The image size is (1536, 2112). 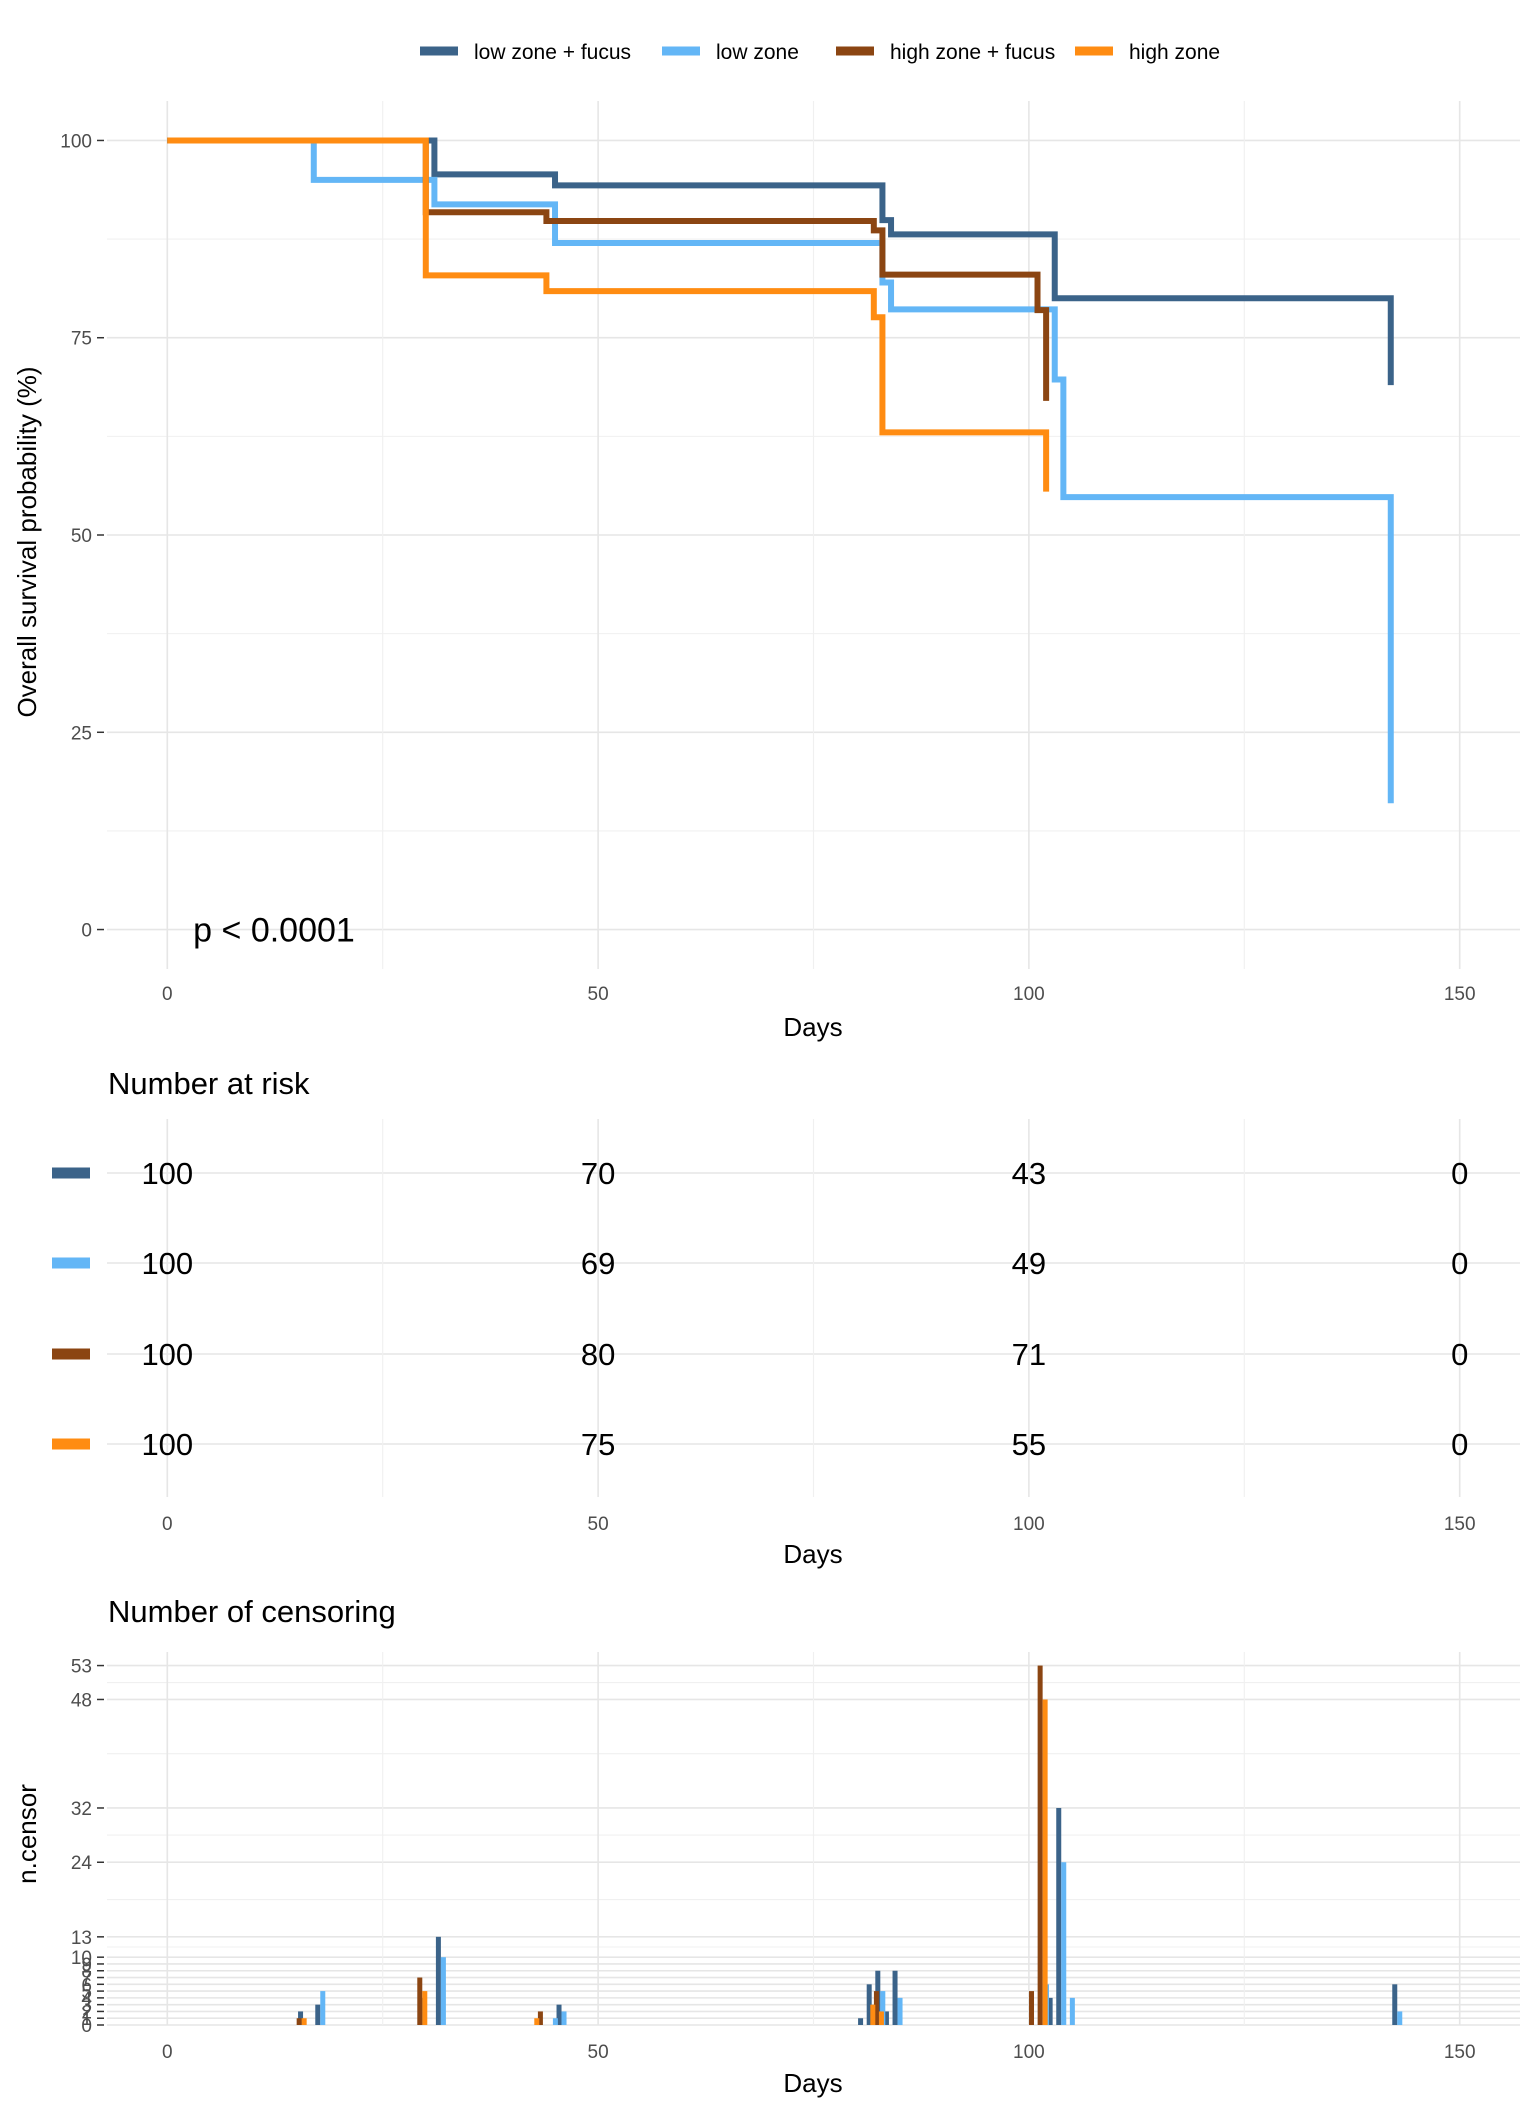 I want to click on risk-table-x-ticks: 0 50 100 150, so click(x=819, y=1524).